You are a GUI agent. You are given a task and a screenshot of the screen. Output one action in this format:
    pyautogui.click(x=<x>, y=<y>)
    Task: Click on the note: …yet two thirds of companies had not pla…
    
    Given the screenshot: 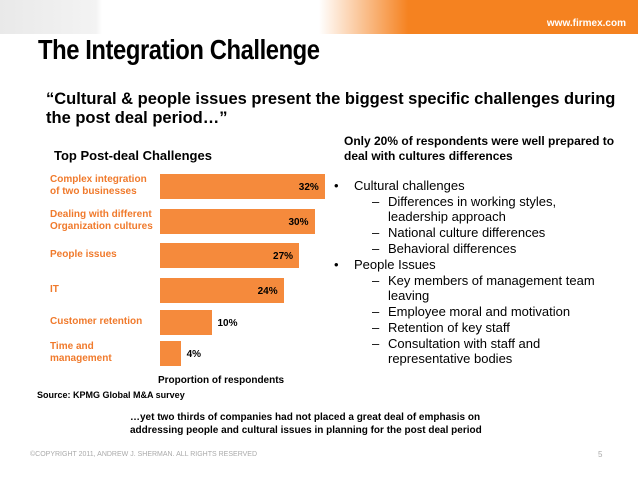 What is the action you would take?
    pyautogui.click(x=306, y=424)
    